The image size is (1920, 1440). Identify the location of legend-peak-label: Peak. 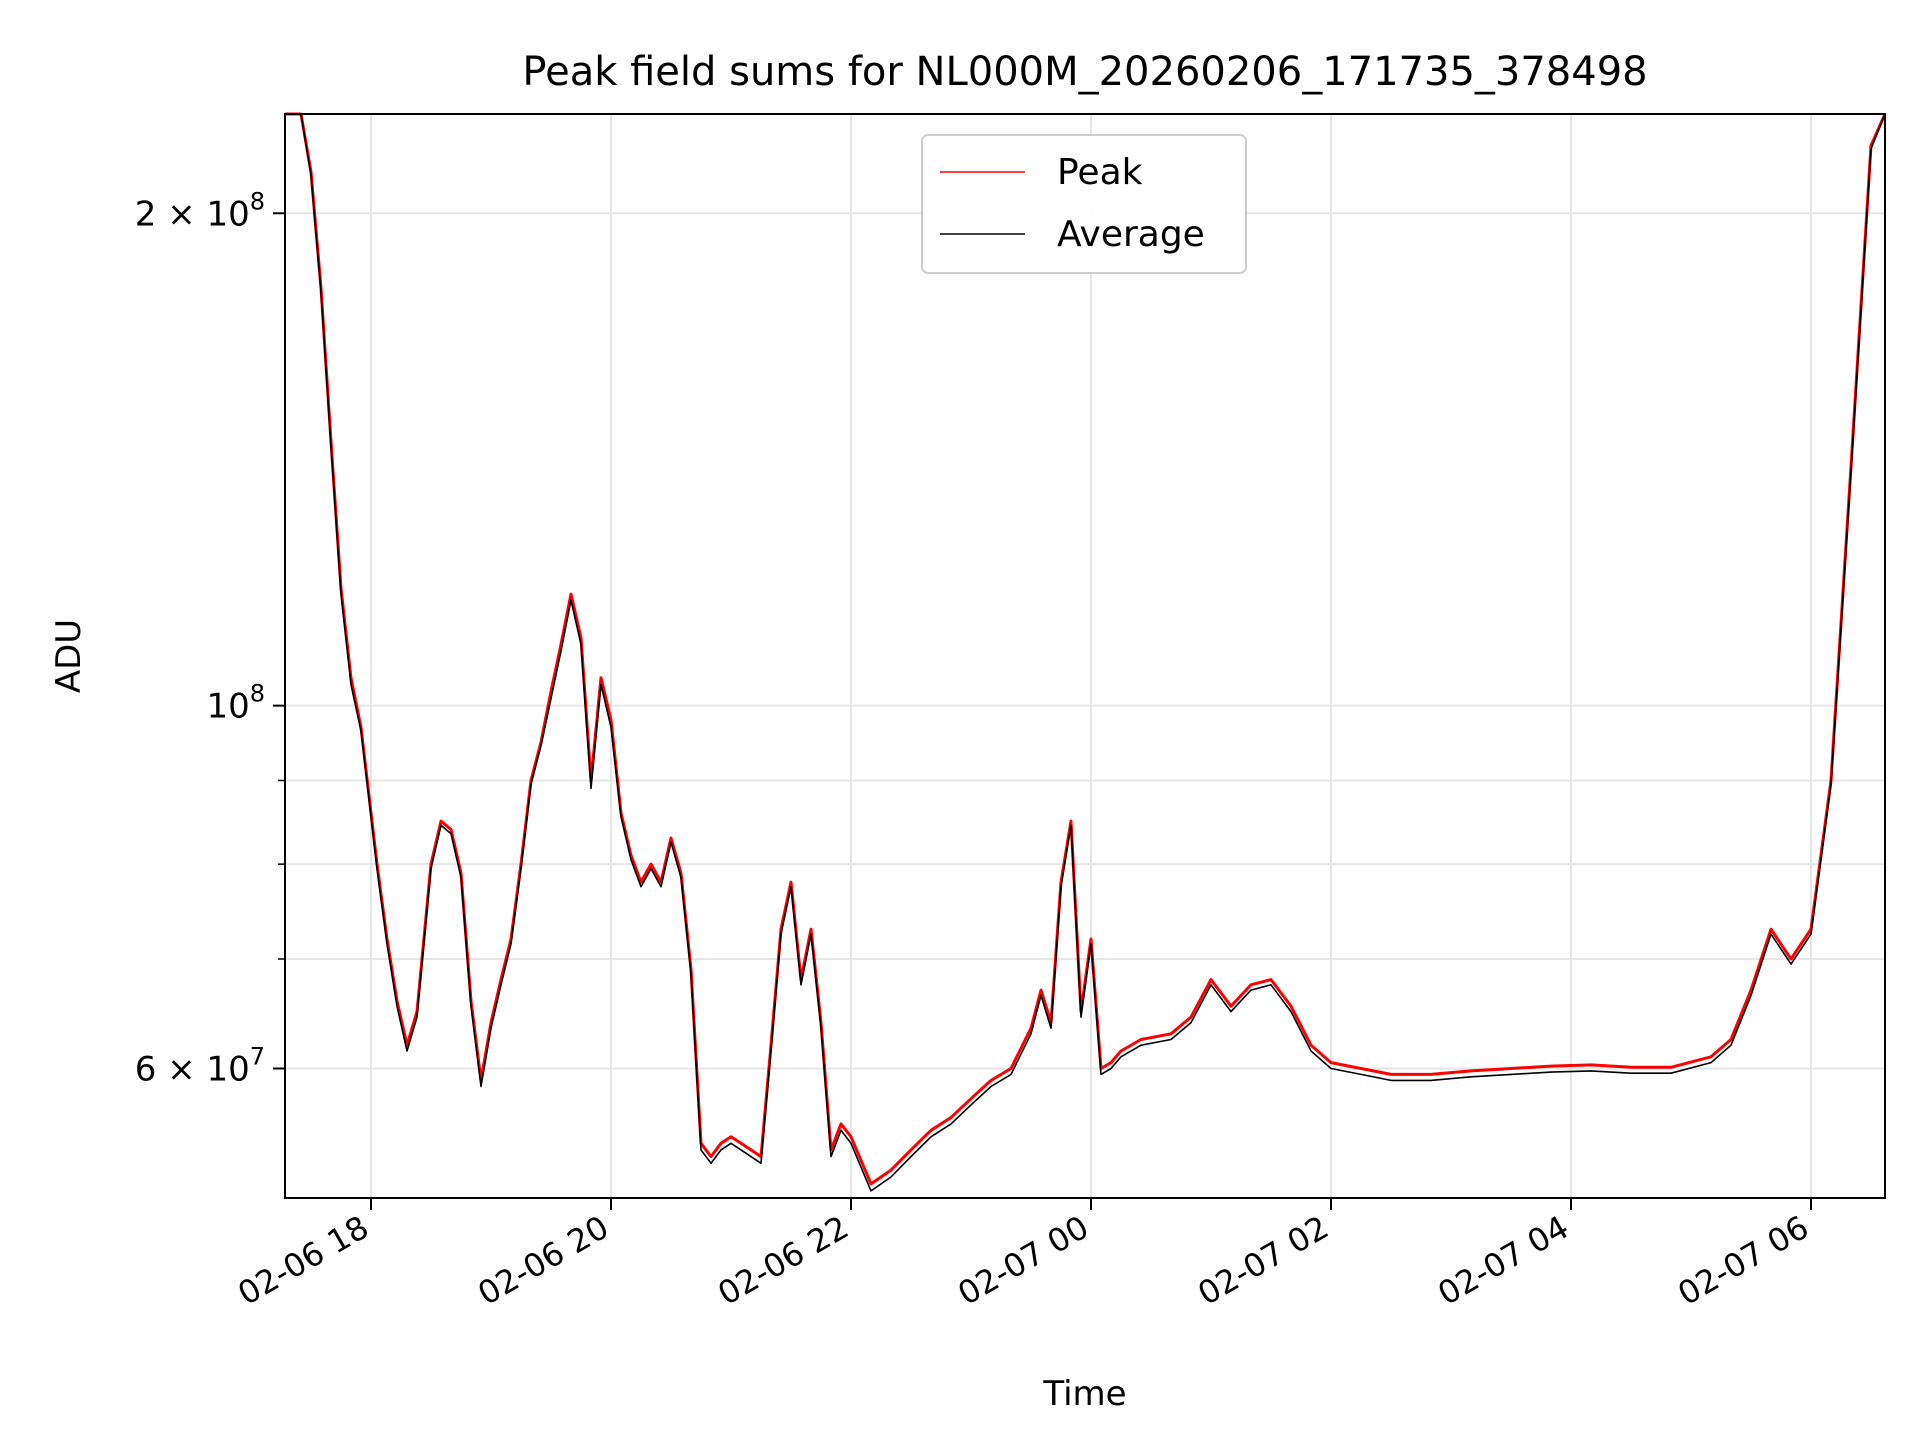
(1100, 172).